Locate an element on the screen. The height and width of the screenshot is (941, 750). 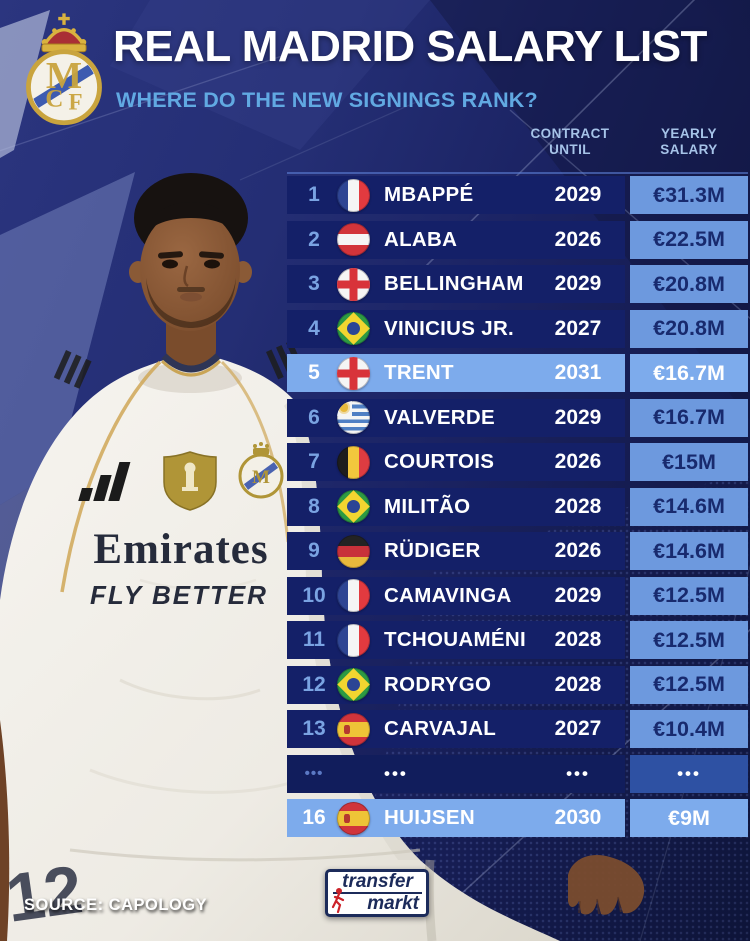
player-name: ALABA is located at coordinates (421, 239).